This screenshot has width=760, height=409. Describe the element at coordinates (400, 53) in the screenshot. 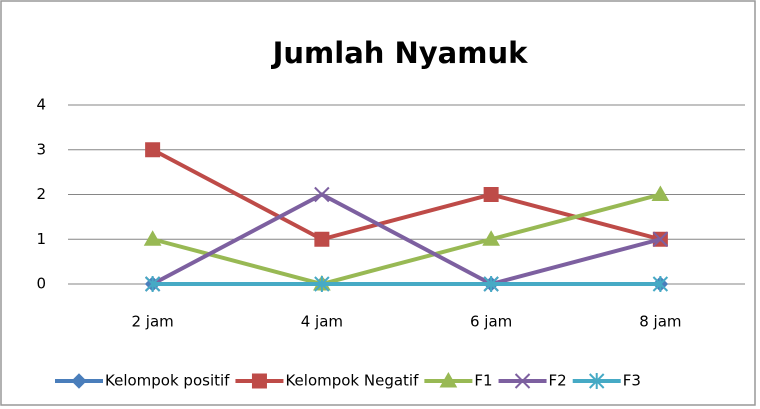

I see `chart-title: Jumlah Nyamuk` at that location.